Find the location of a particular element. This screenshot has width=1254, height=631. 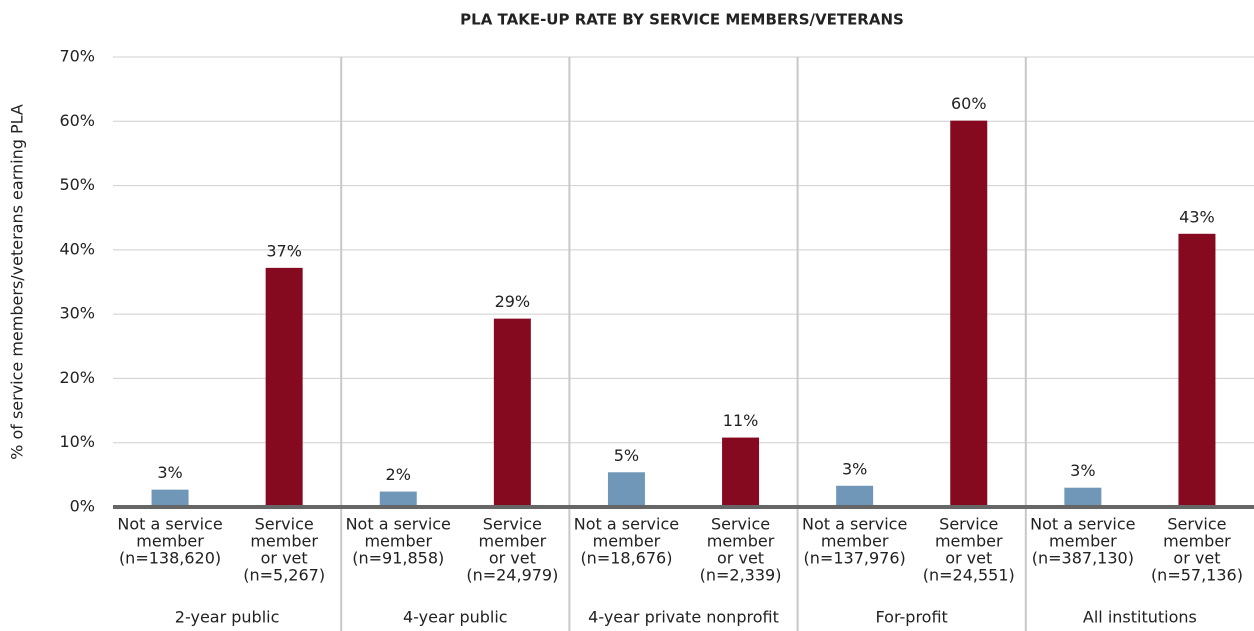

y-tick-label: 50% is located at coordinates (77, 184).